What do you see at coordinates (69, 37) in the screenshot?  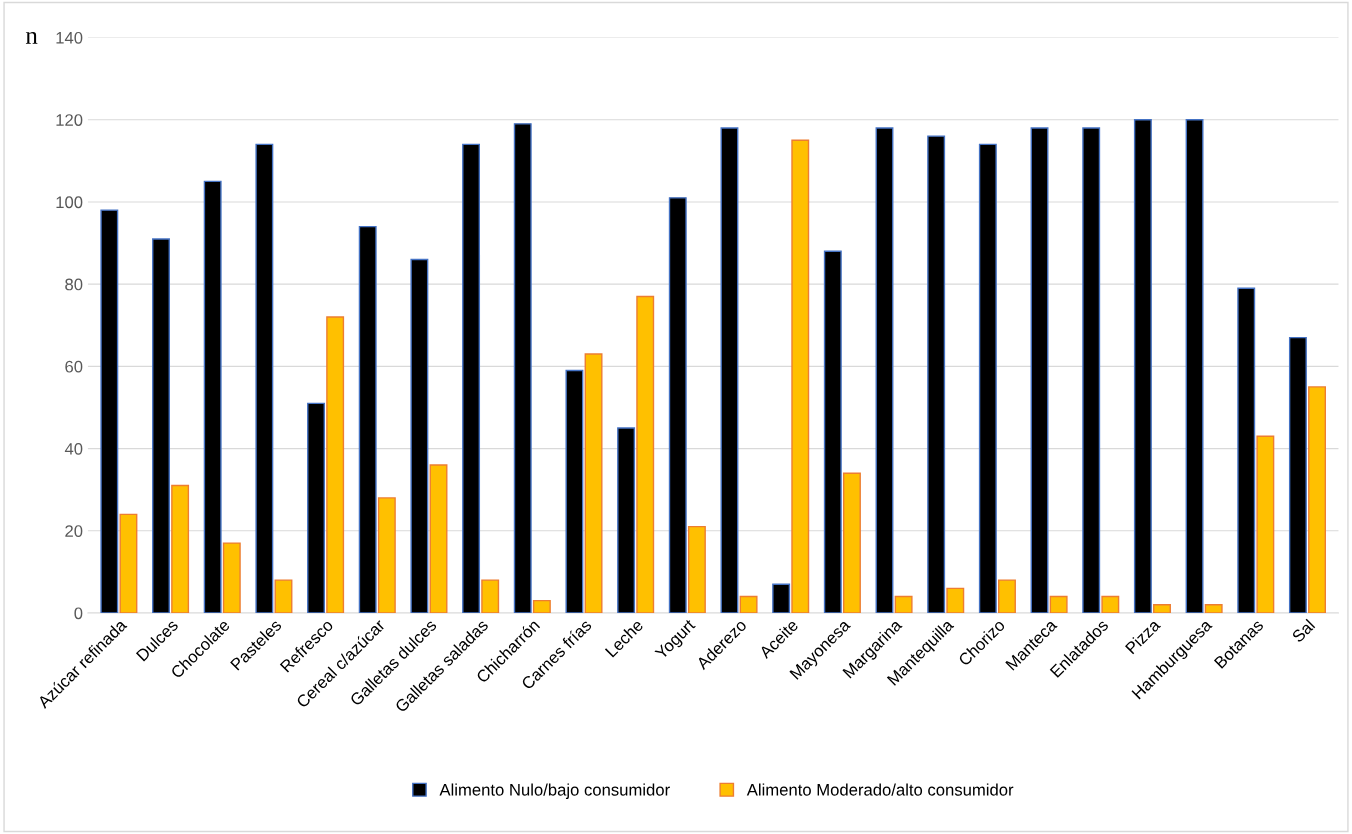 I see `y-tick-label: 140` at bounding box center [69, 37].